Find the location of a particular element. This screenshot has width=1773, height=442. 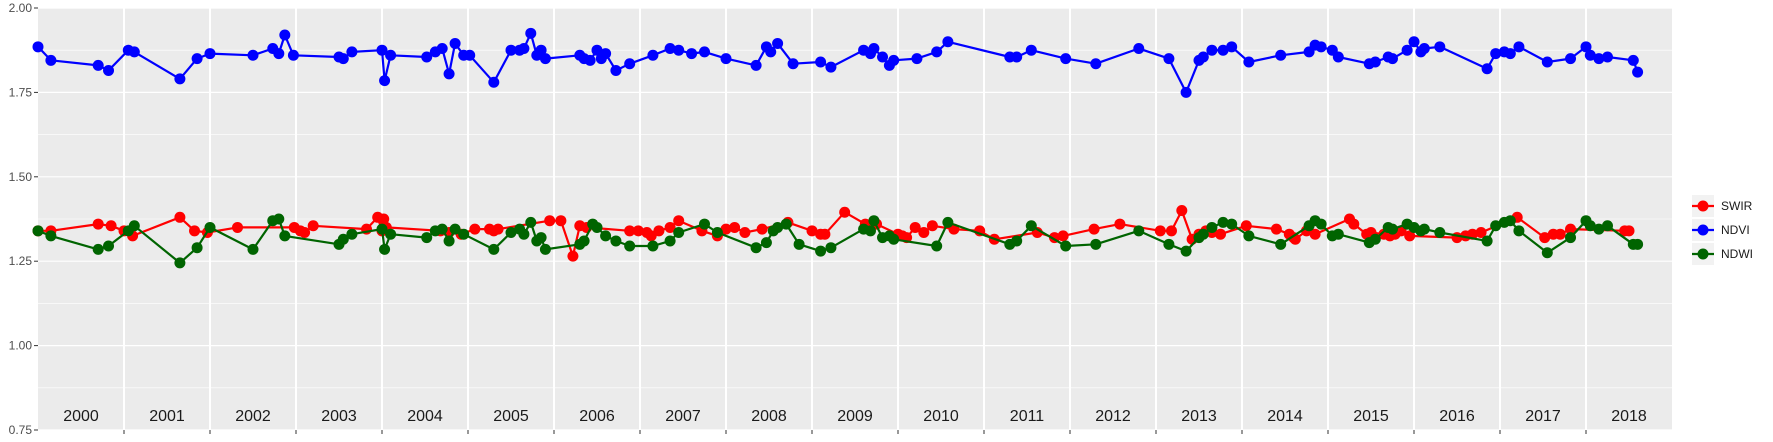

x-axis is located at coordinates (855, 432).